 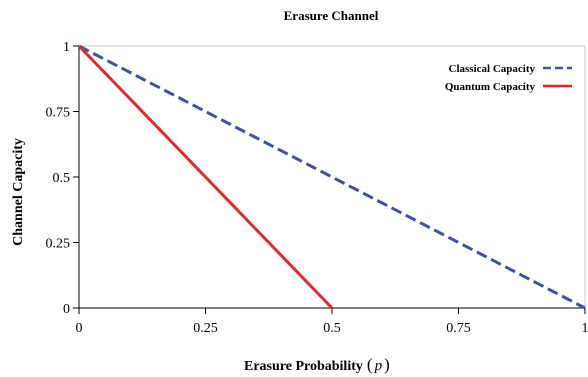 What do you see at coordinates (303, 366) in the screenshot?
I see `x-axis-label-text: Erasure Probability` at bounding box center [303, 366].